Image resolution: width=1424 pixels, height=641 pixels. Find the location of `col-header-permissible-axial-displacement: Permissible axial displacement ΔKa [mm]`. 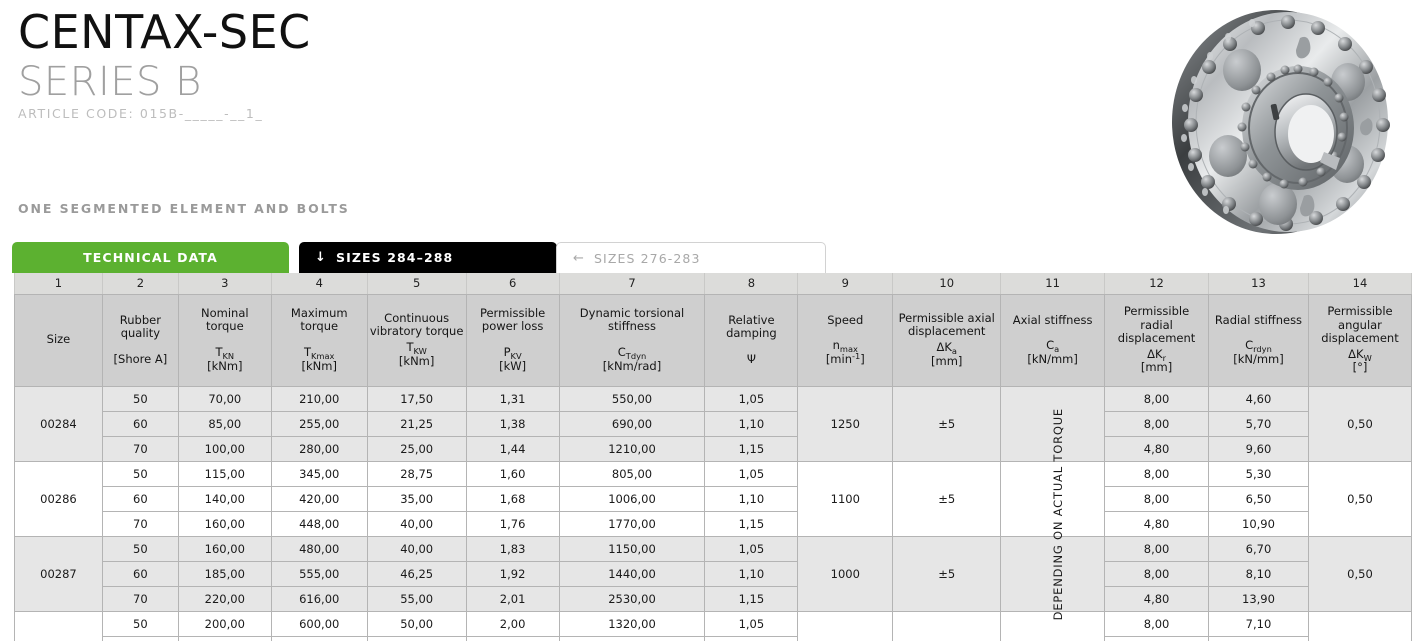

col-header-permissible-axial-displacement: Permissible axial displacement ΔKa [mm] is located at coordinates (947, 340).